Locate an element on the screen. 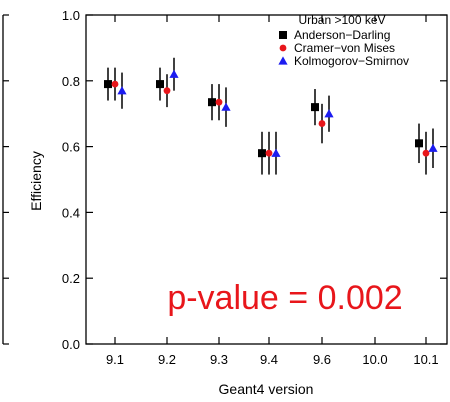  y-tick-label: 1.0 is located at coordinates (71, 15).